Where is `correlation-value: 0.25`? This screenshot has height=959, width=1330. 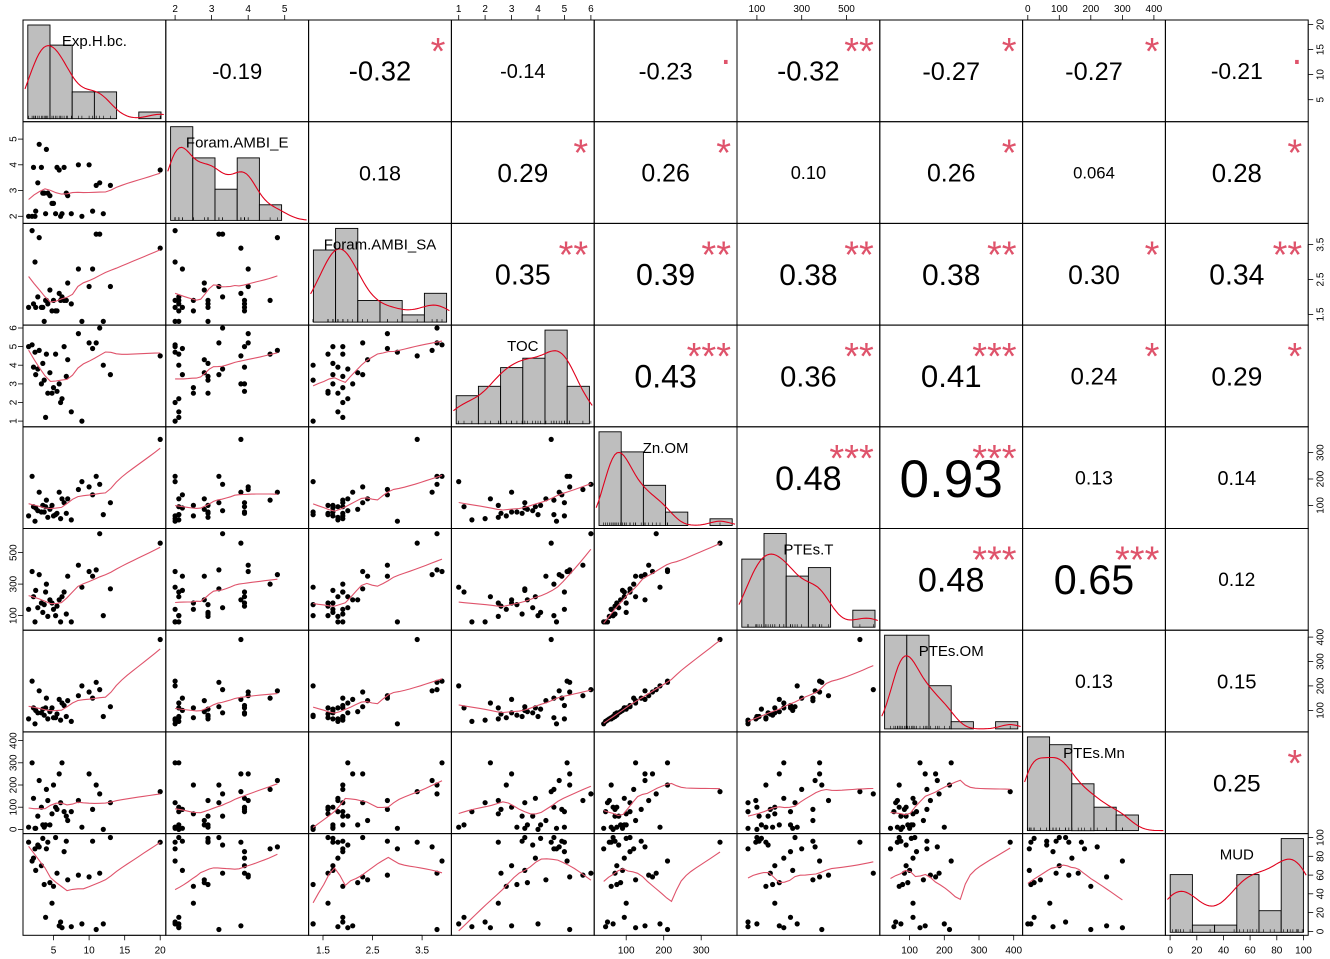 correlation-value: 0.25 is located at coordinates (1237, 784).